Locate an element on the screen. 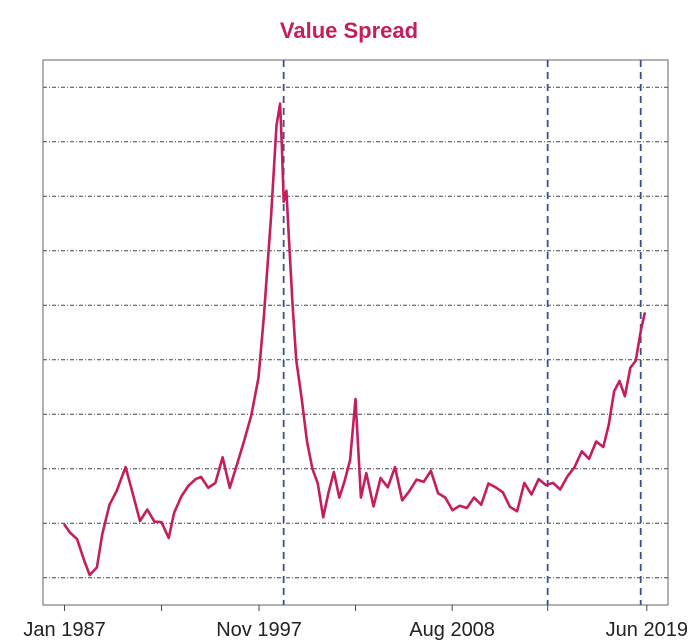 Image resolution: width=700 pixels, height=640 pixels. x-tick-label: Aug 2008 is located at coordinates (452, 629).